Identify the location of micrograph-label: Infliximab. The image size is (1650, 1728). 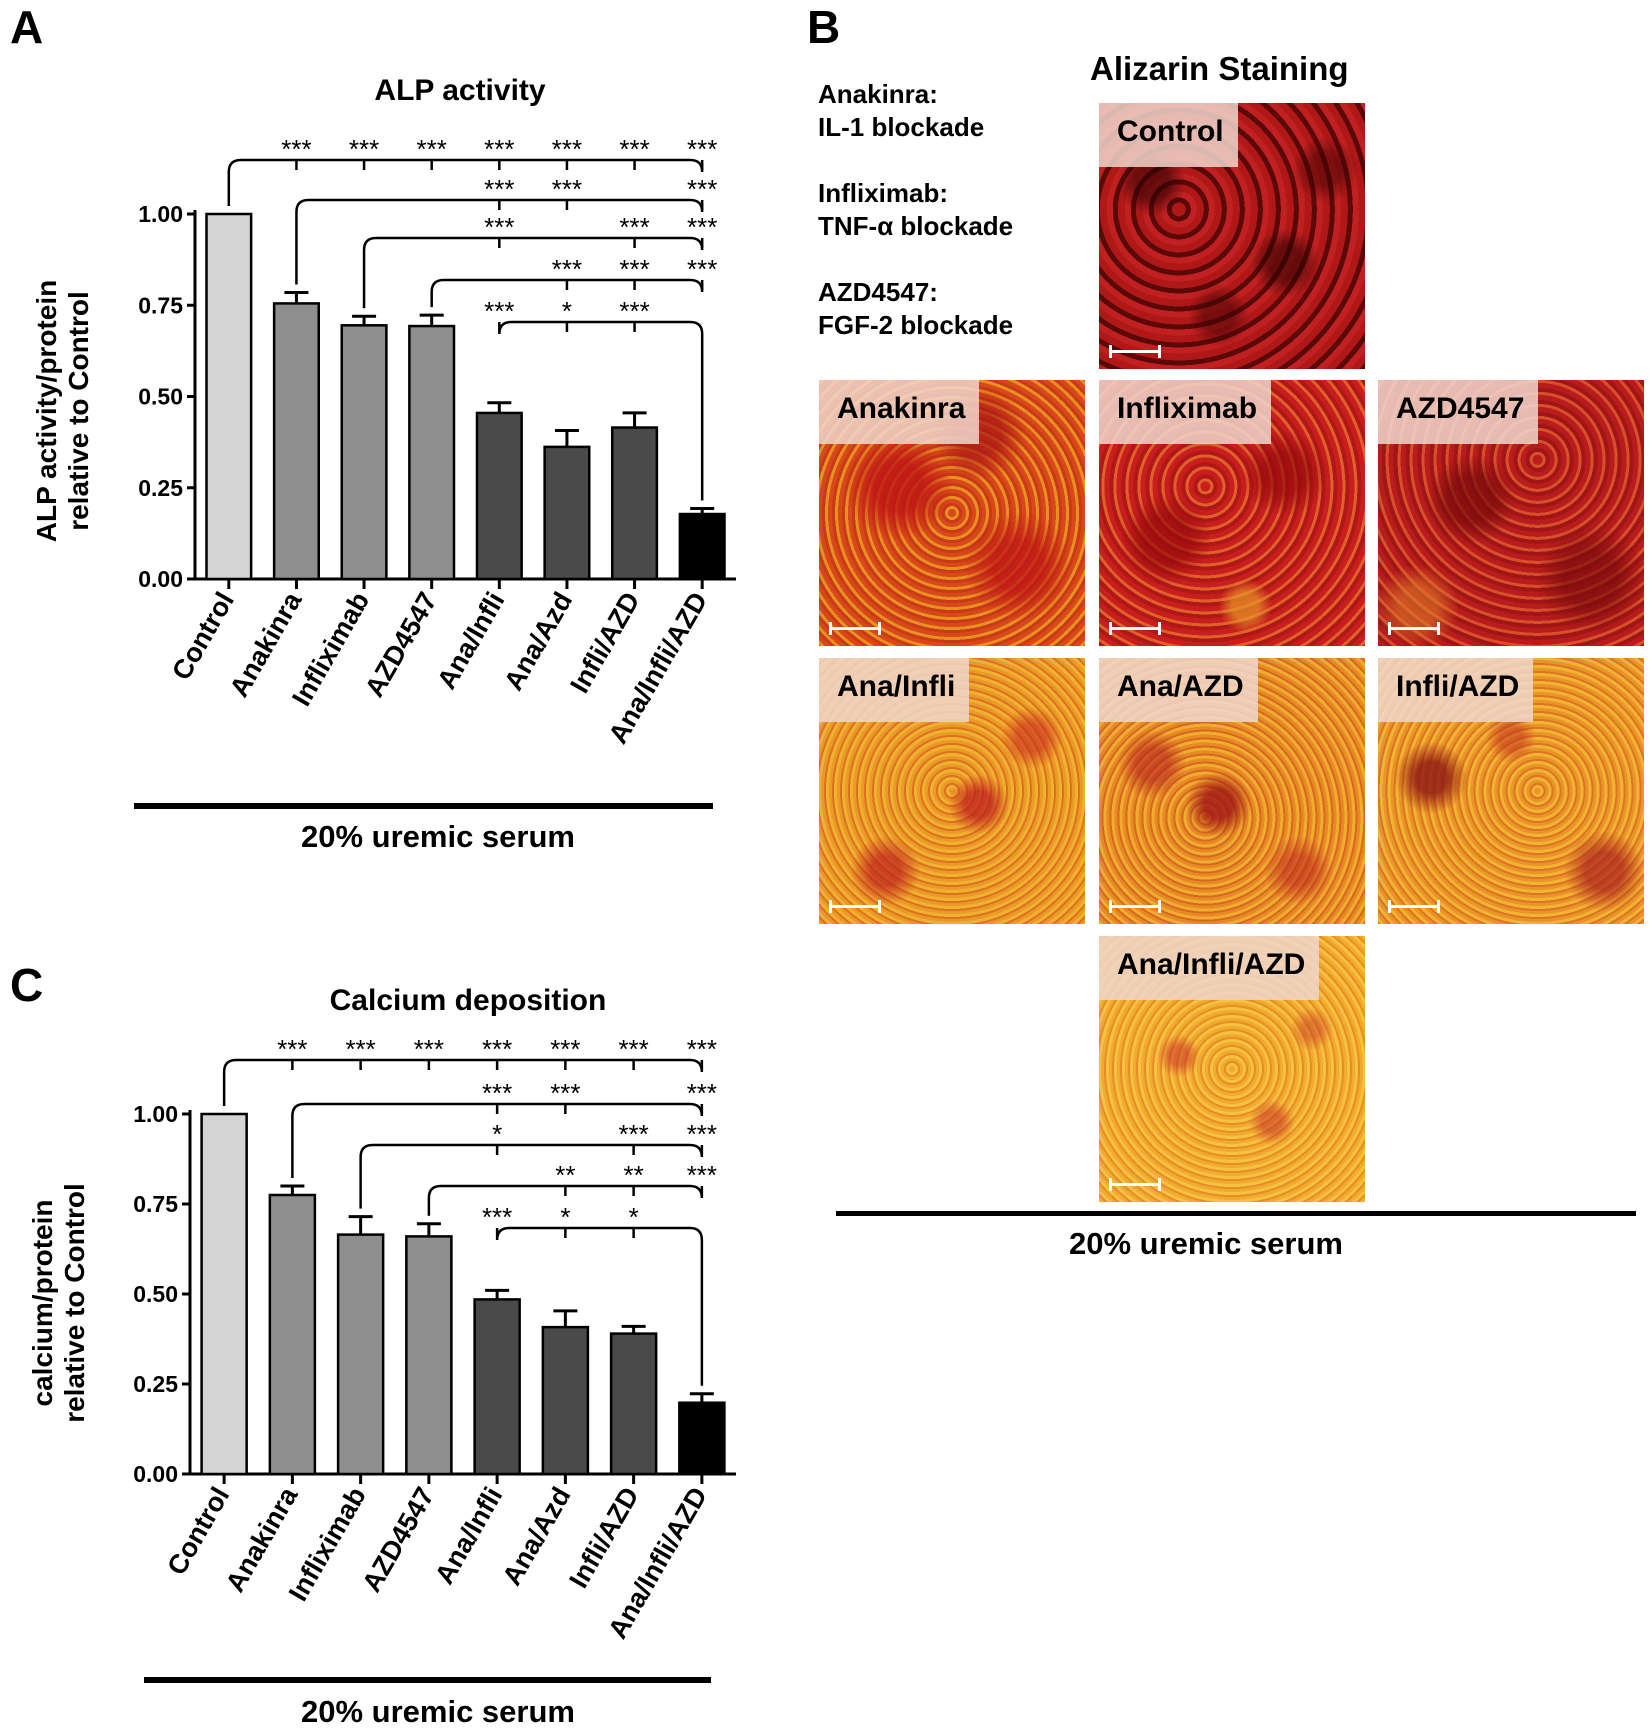
(1185, 412).